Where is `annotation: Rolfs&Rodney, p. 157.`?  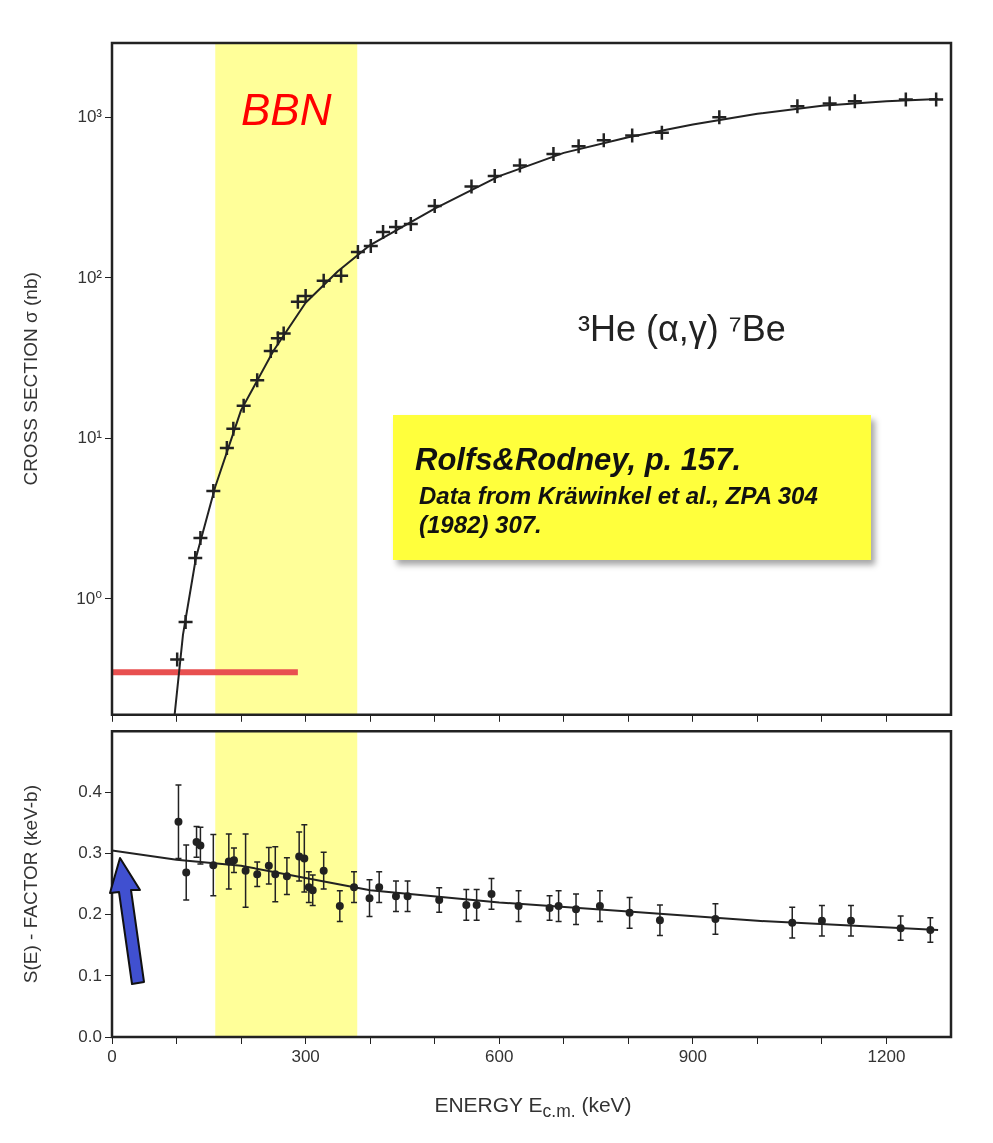 annotation: Rolfs&Rodney, p. 157. is located at coordinates (579, 460).